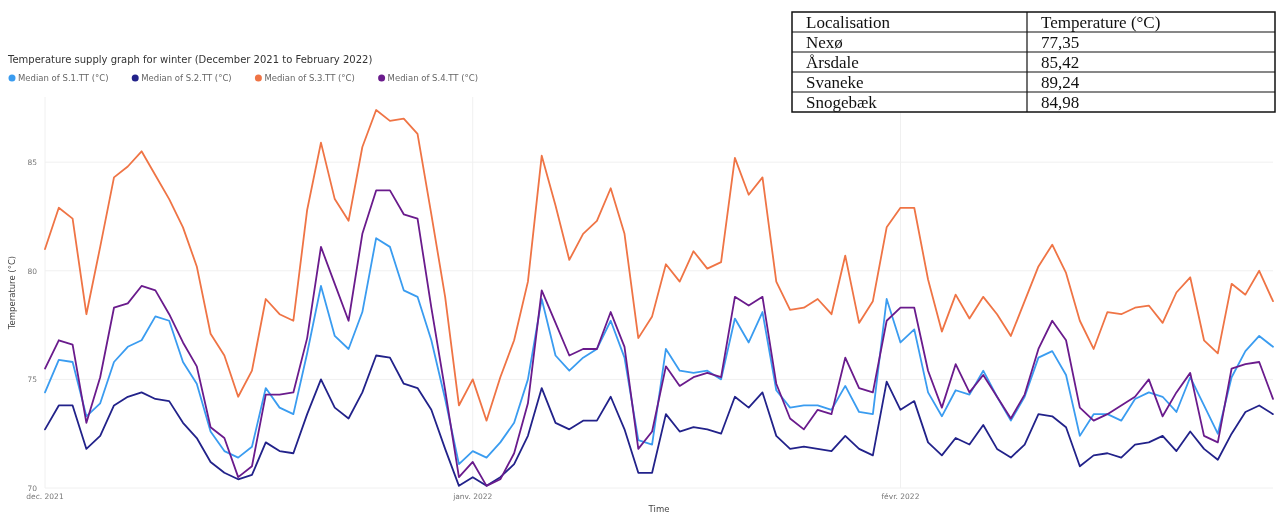 This screenshot has height=515, width=1282. Describe the element at coordinates (842, 102) in the screenshot. I see `category-label: Snogebæk` at that location.